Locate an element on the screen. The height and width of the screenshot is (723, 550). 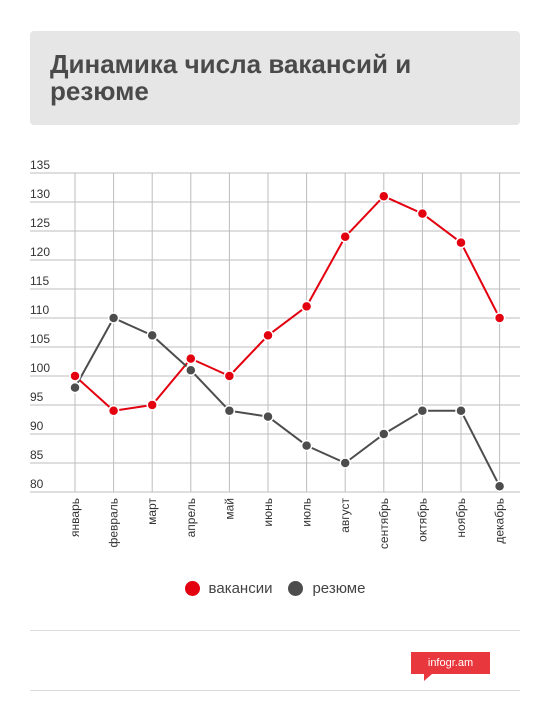
y-tick-label: 90 is located at coordinates (37, 426).